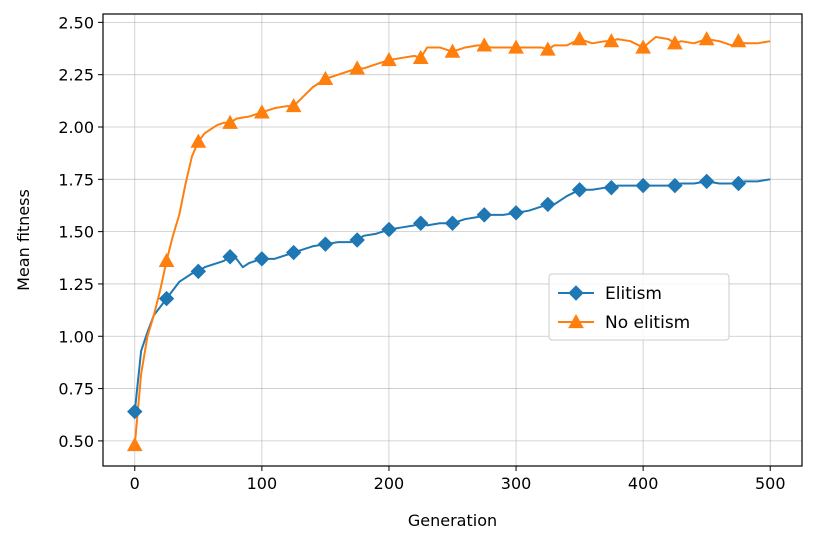 The image size is (816, 545). Describe the element at coordinates (76, 284) in the screenshot. I see `y-tick-label: 1.25` at that location.